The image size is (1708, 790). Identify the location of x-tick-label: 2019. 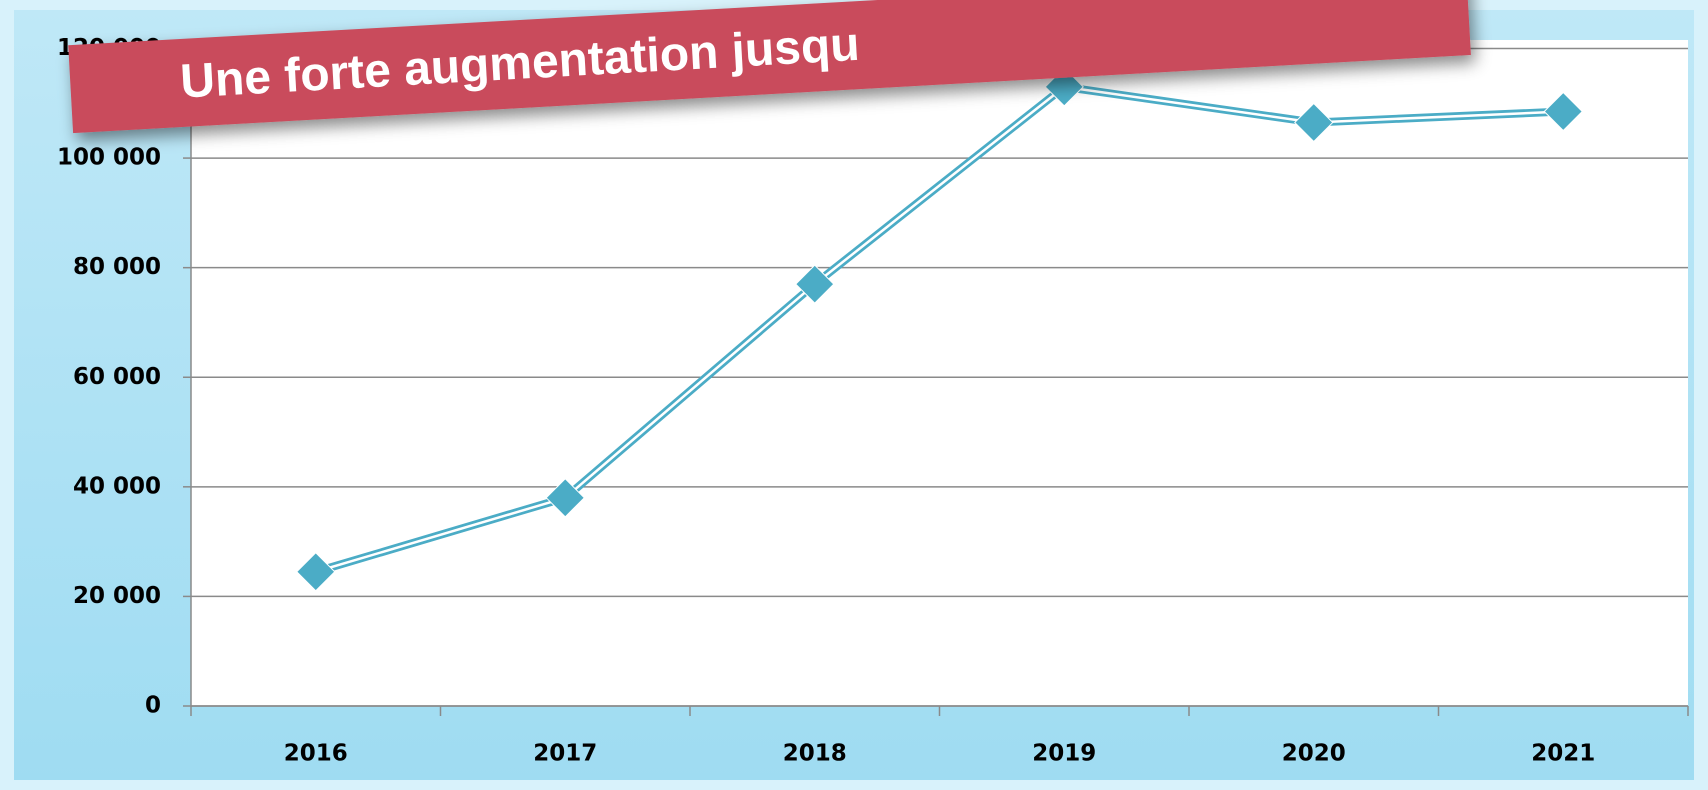
(1064, 754).